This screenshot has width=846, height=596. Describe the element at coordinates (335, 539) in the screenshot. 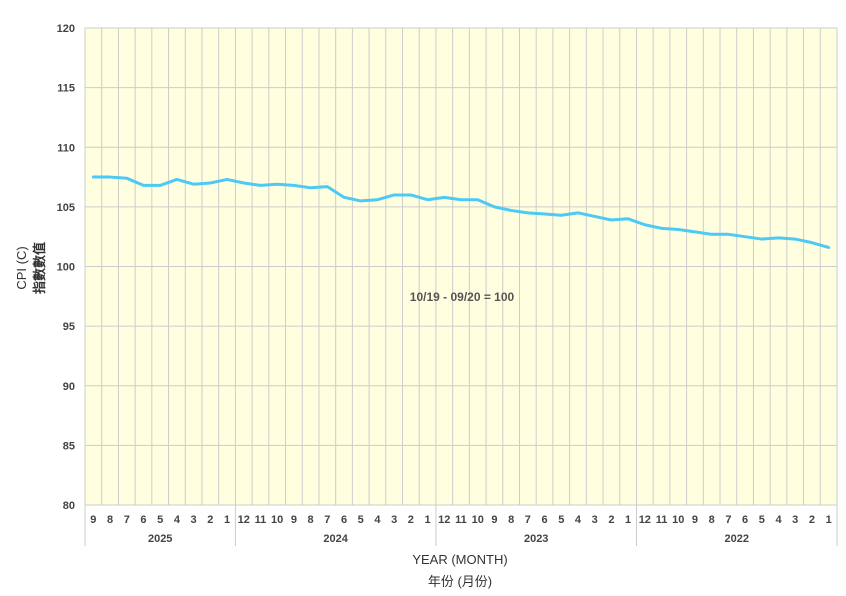

I see `year-label: 2024` at that location.